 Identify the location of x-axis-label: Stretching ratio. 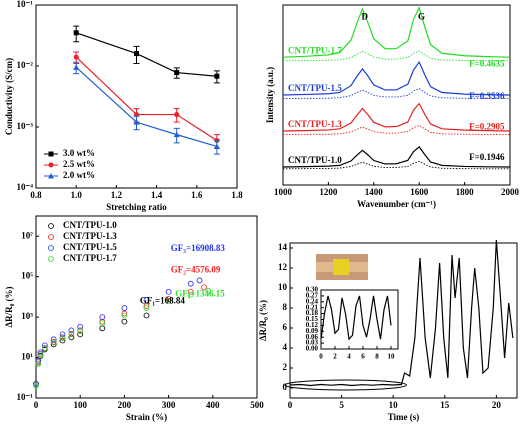
(136, 207).